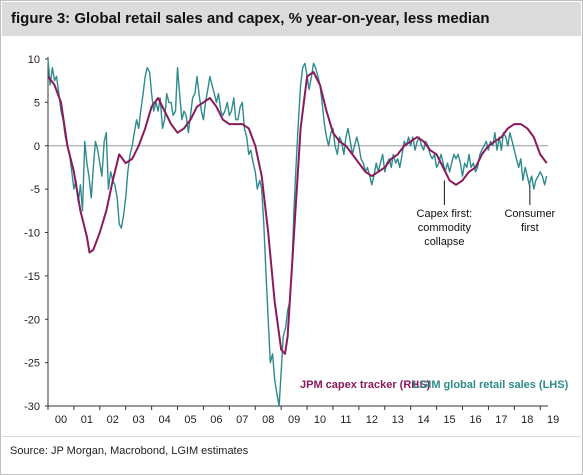  Describe the element at coordinates (190, 420) in the screenshot. I see `x-tick-label: 05` at that location.